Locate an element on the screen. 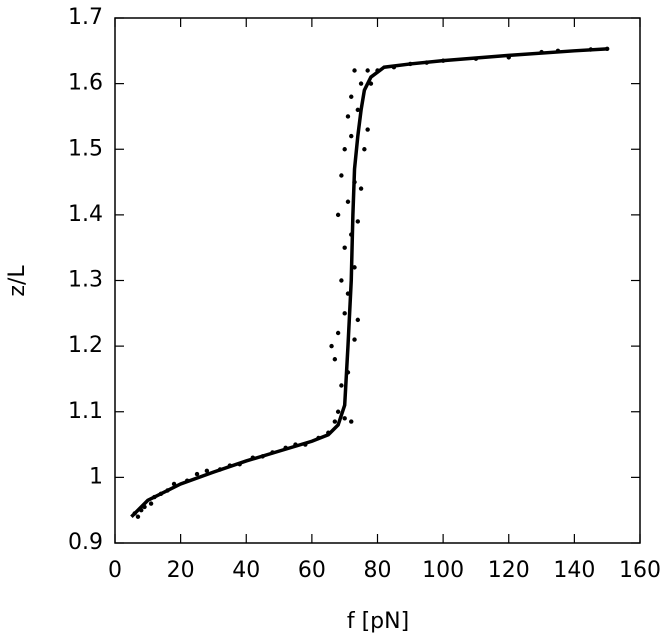  y-tick-label: 0.9 is located at coordinates (85, 542).